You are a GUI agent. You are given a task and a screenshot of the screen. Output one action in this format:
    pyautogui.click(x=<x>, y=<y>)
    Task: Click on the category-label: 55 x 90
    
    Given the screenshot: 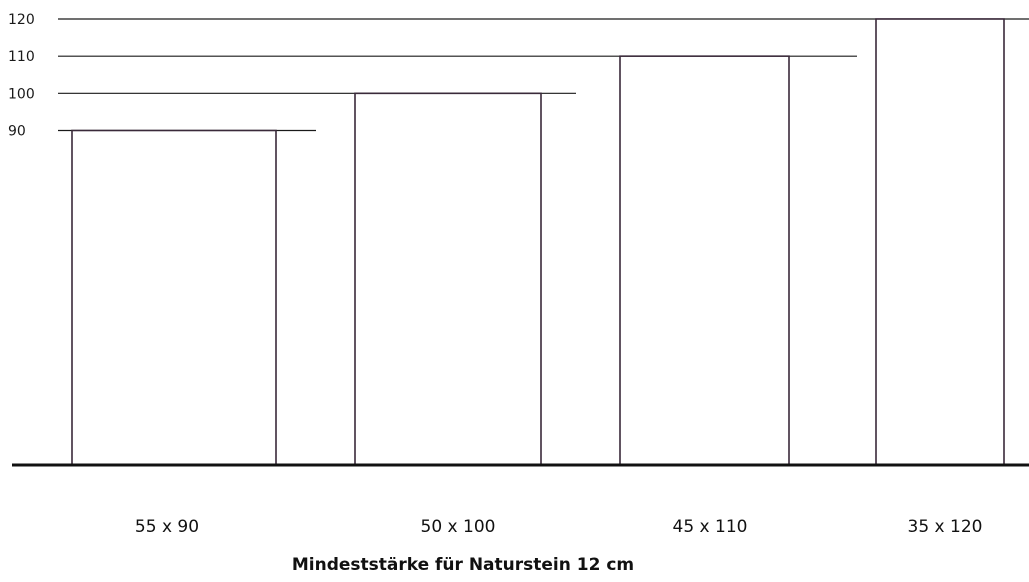 What is the action you would take?
    pyautogui.click(x=167, y=527)
    